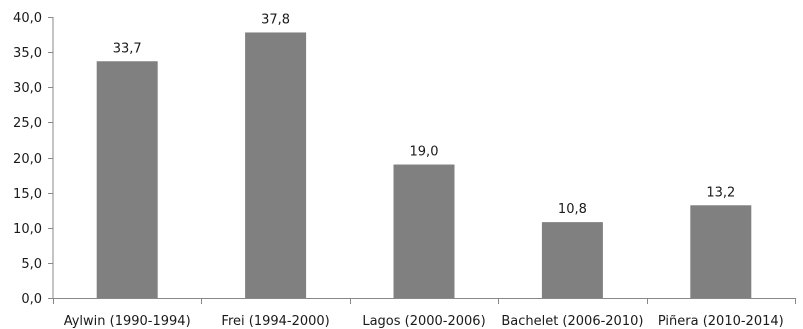  What do you see at coordinates (27, 159) in the screenshot?
I see `y-tick-label: 20,0` at bounding box center [27, 159].